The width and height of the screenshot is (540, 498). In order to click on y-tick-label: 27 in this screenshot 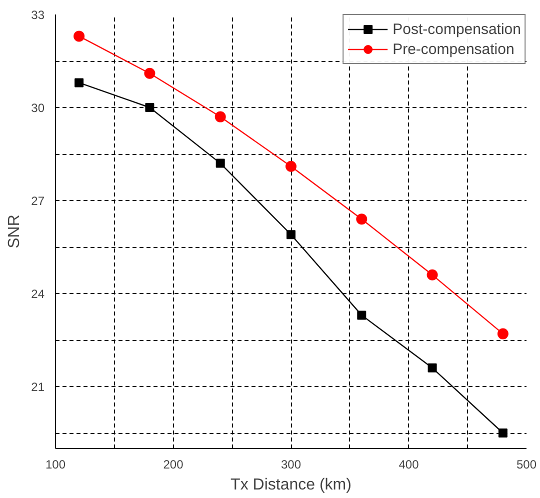, I will do `click(38, 201)`.